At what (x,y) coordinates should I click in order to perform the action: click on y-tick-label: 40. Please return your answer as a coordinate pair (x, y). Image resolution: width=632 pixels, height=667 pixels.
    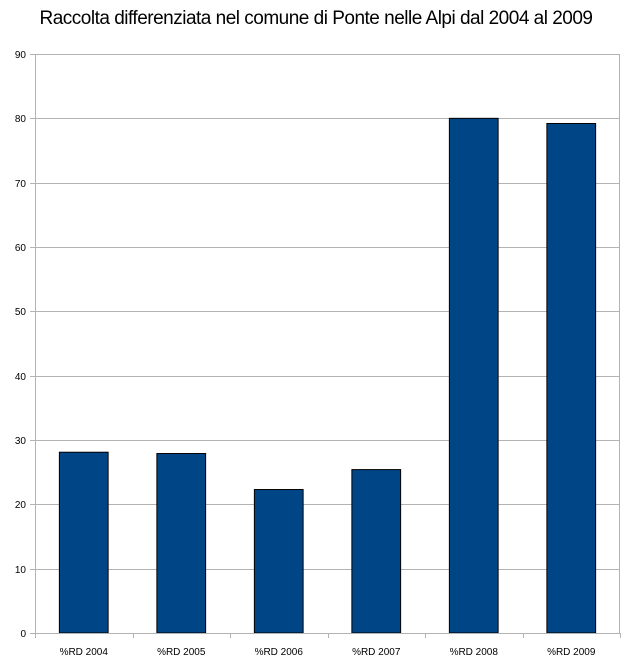
    Looking at the image, I should click on (21, 377).